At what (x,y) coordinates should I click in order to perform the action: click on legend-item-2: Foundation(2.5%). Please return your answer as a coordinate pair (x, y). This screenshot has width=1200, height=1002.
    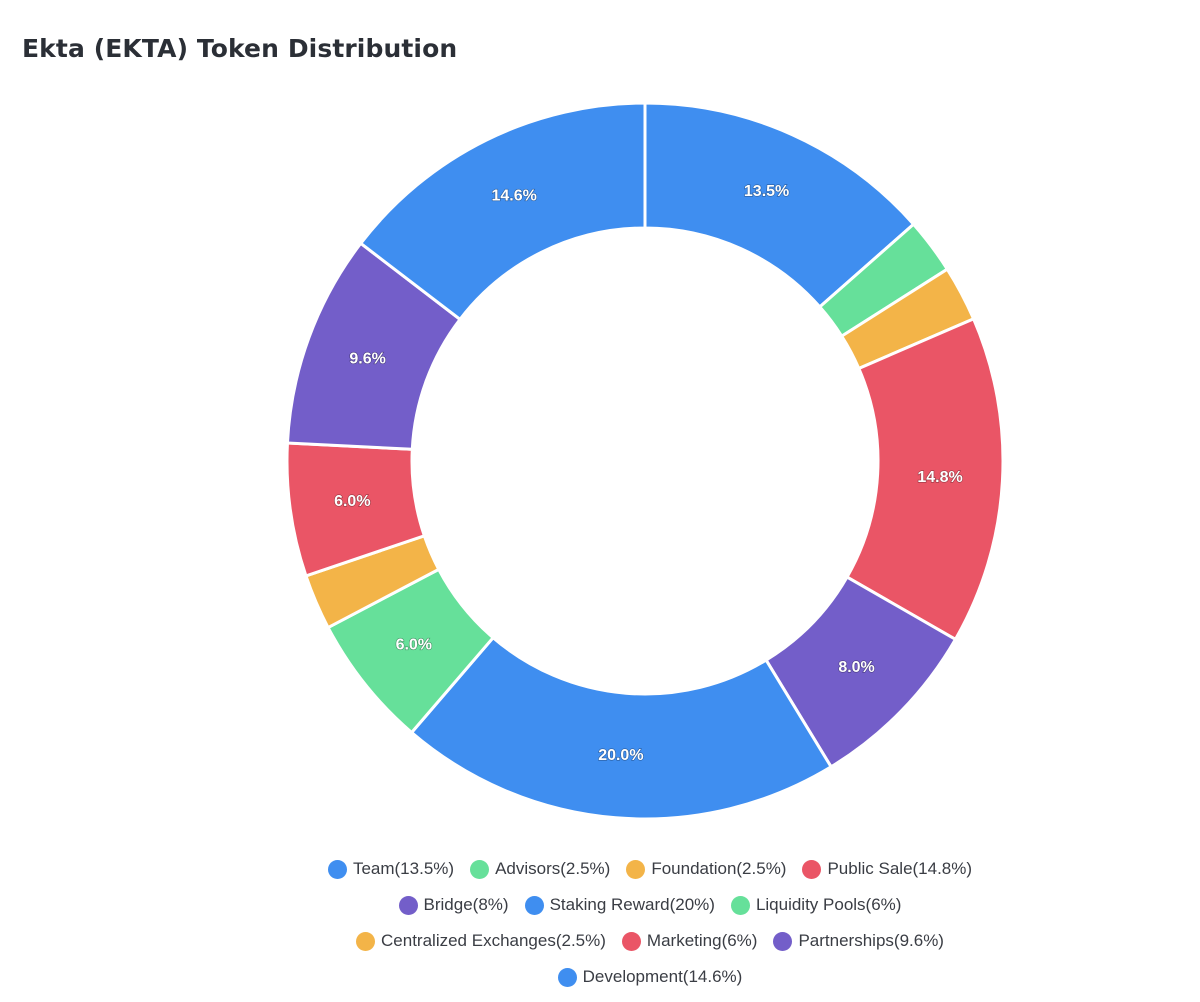
    Looking at the image, I should click on (706, 869).